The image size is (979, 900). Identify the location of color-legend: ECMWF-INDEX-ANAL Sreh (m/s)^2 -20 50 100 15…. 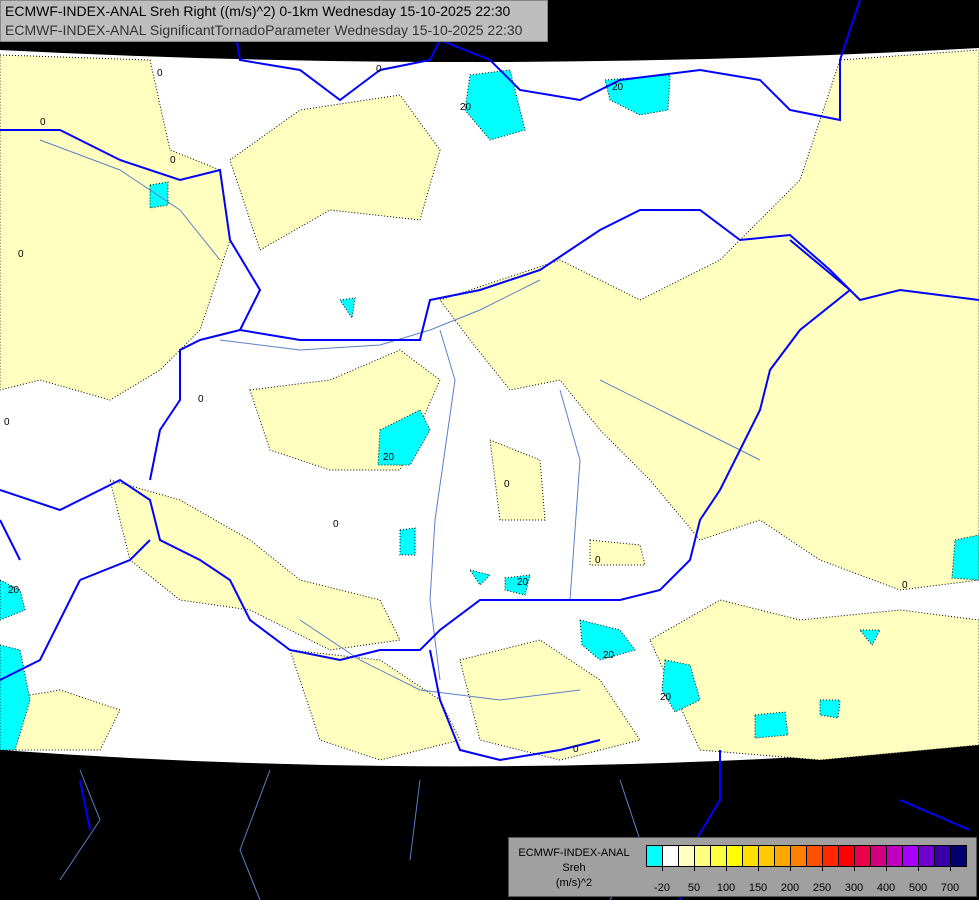
(742, 867).